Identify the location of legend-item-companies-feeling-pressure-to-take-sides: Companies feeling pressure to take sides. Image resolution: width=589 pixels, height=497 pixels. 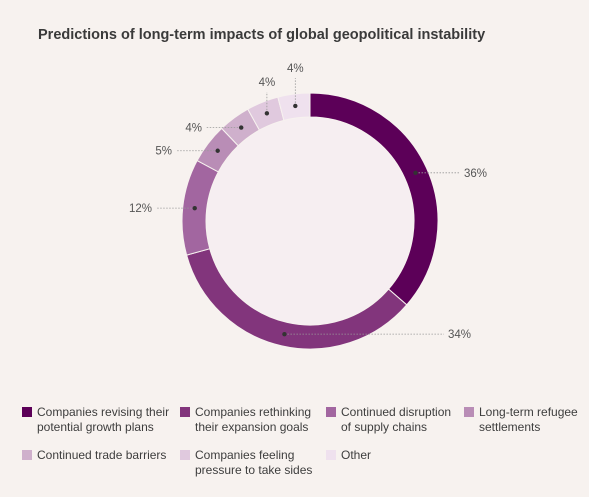
(253, 463).